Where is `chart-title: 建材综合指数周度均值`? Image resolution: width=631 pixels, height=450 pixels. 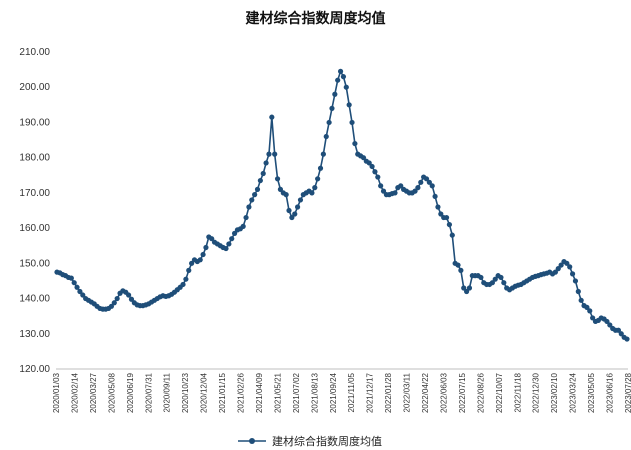
chart-title: 建材综合指数周度均值 is located at coordinates (315, 19).